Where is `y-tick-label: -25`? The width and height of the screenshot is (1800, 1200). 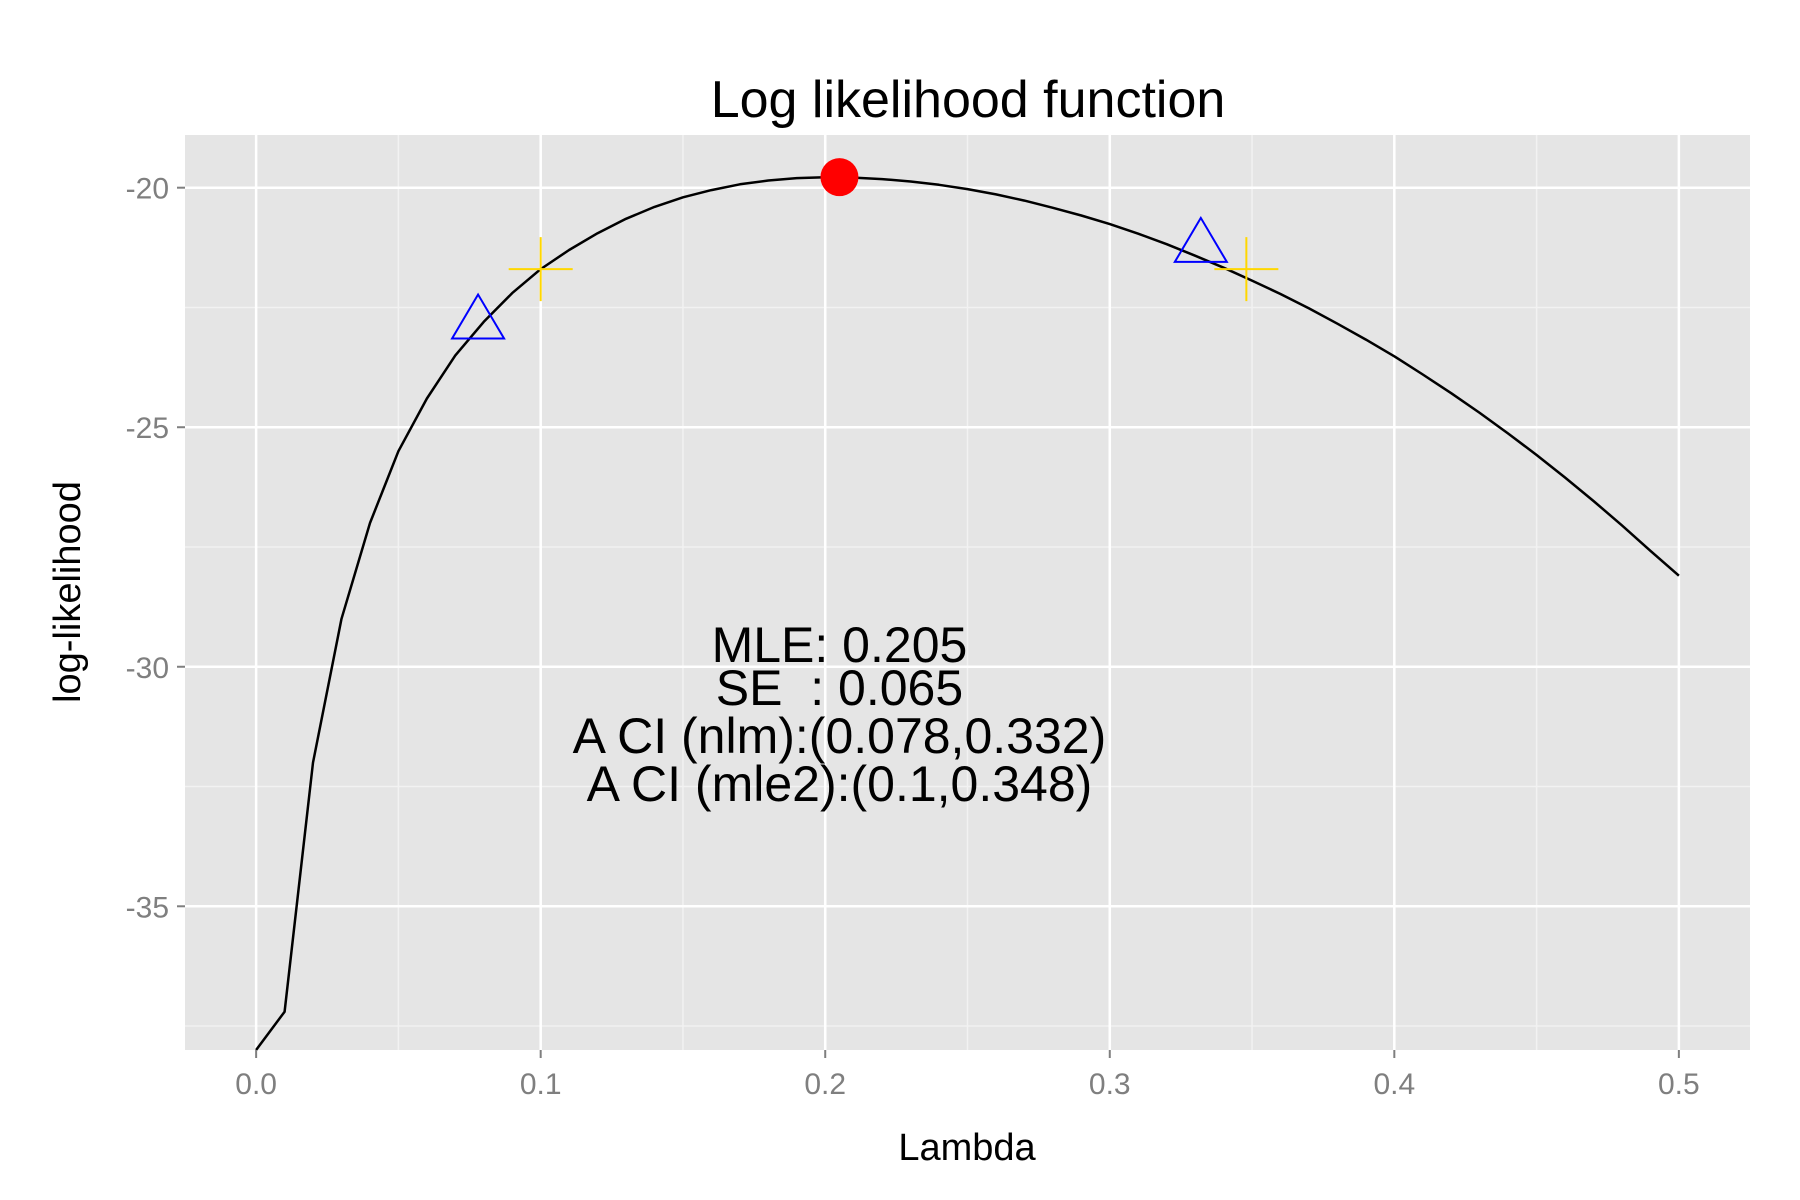 y-tick-label: -25 is located at coordinates (147, 428).